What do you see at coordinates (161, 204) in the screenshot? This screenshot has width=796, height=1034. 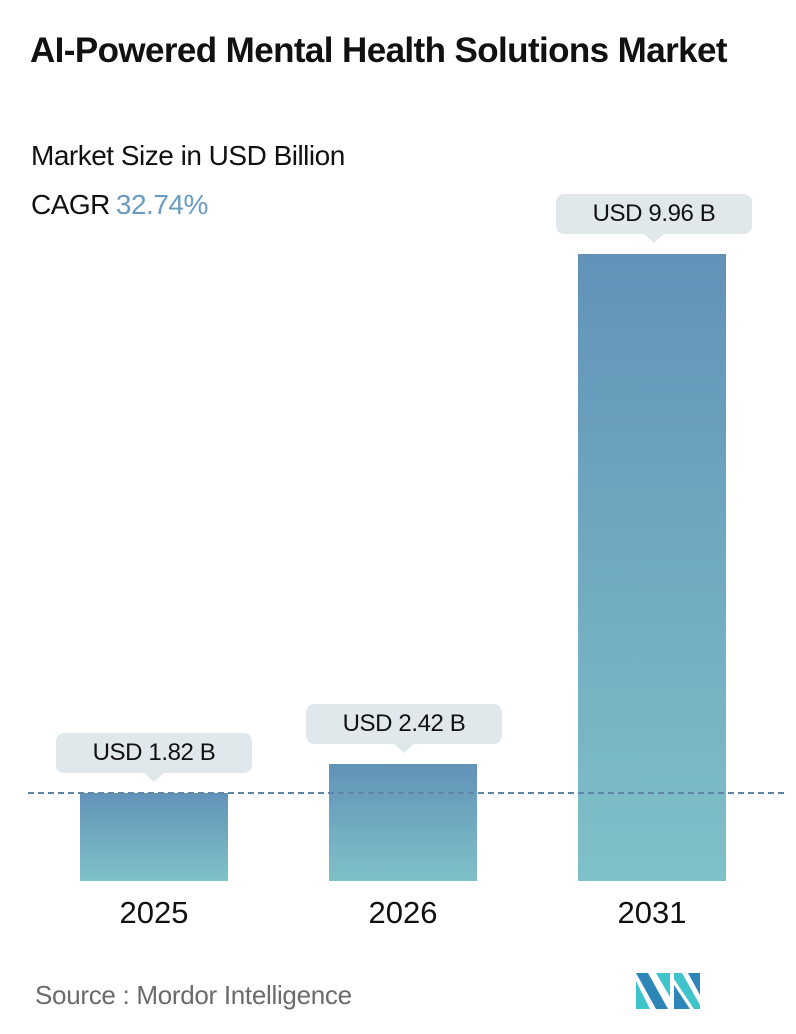 I see `cagr-value: 32.74%` at bounding box center [161, 204].